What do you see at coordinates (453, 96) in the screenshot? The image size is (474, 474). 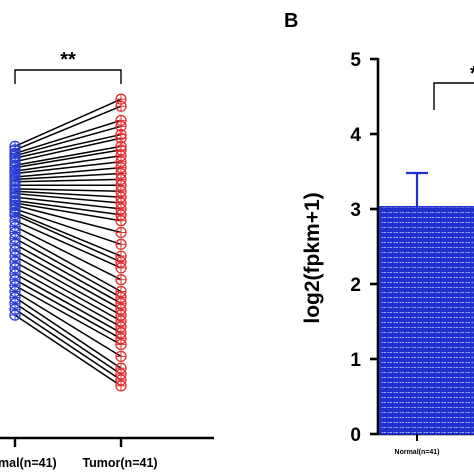 I see `panel-b-significance-bracket` at bounding box center [453, 96].